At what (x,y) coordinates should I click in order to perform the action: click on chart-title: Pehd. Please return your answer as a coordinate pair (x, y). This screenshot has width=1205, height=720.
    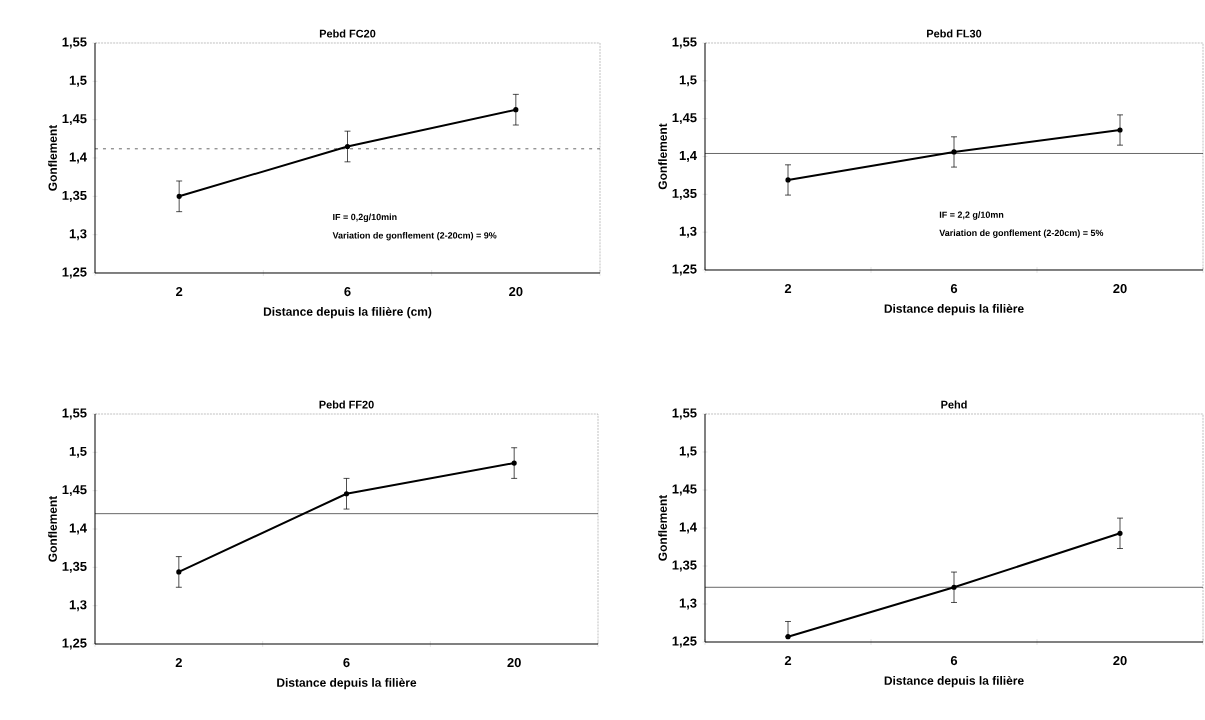
    Looking at the image, I should click on (954, 404).